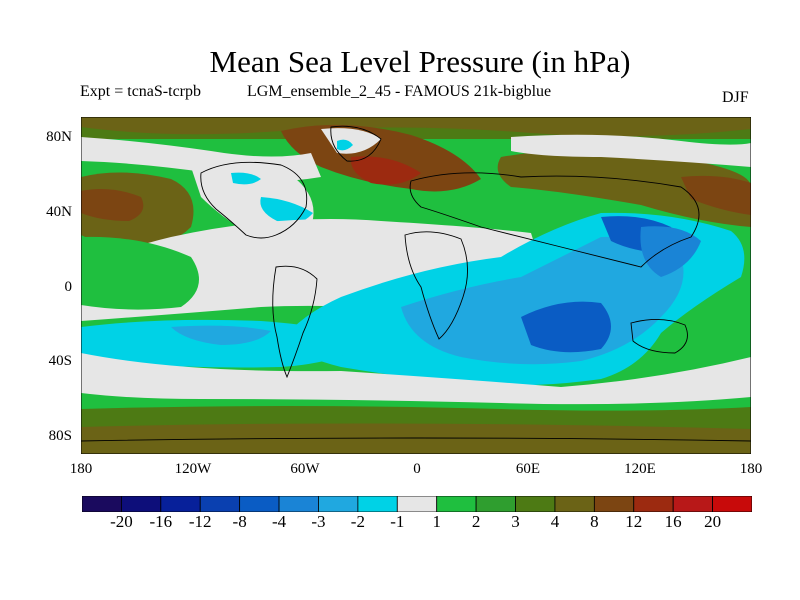 The height and width of the screenshot is (600, 800). Describe the element at coordinates (239, 521) in the screenshot. I see `colorbar-tick-label: -8` at that location.